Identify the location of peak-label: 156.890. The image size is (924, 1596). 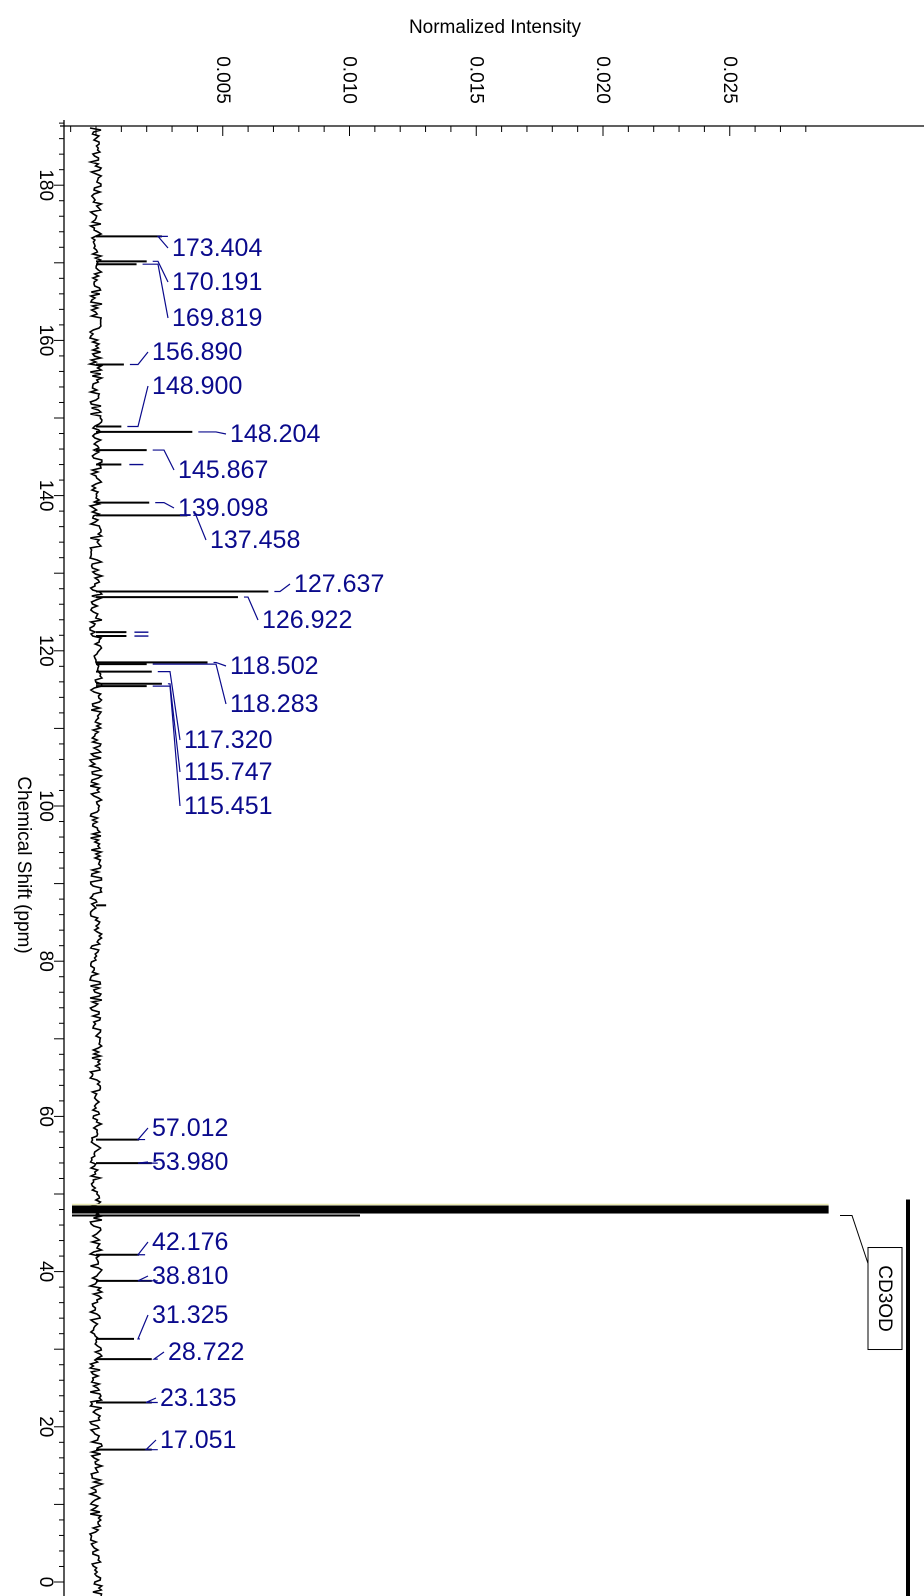
(197, 352).